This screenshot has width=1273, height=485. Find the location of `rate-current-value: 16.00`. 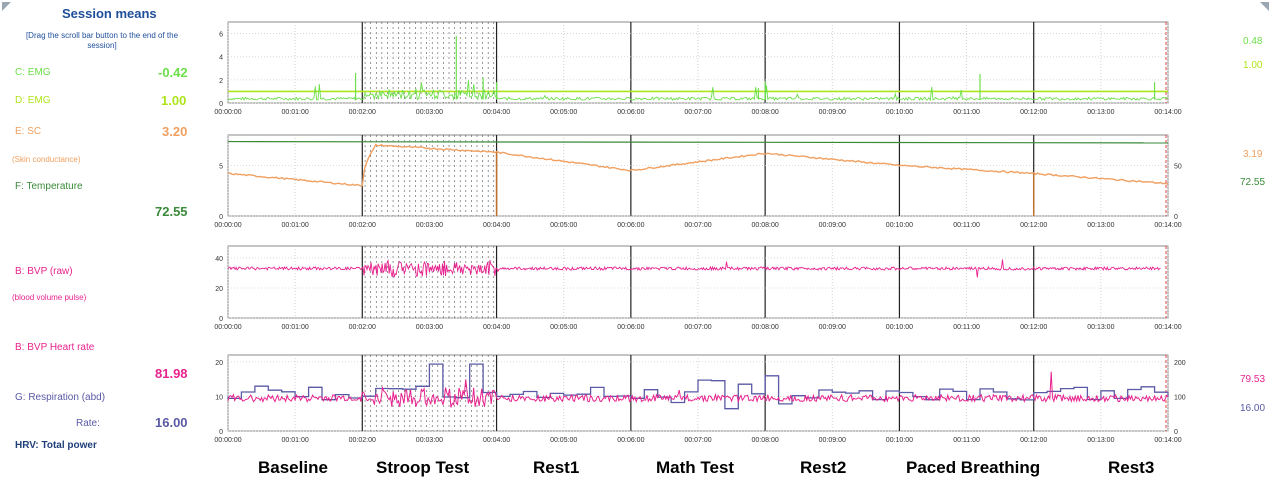

rate-current-value: 16.00 is located at coordinates (1253, 408).